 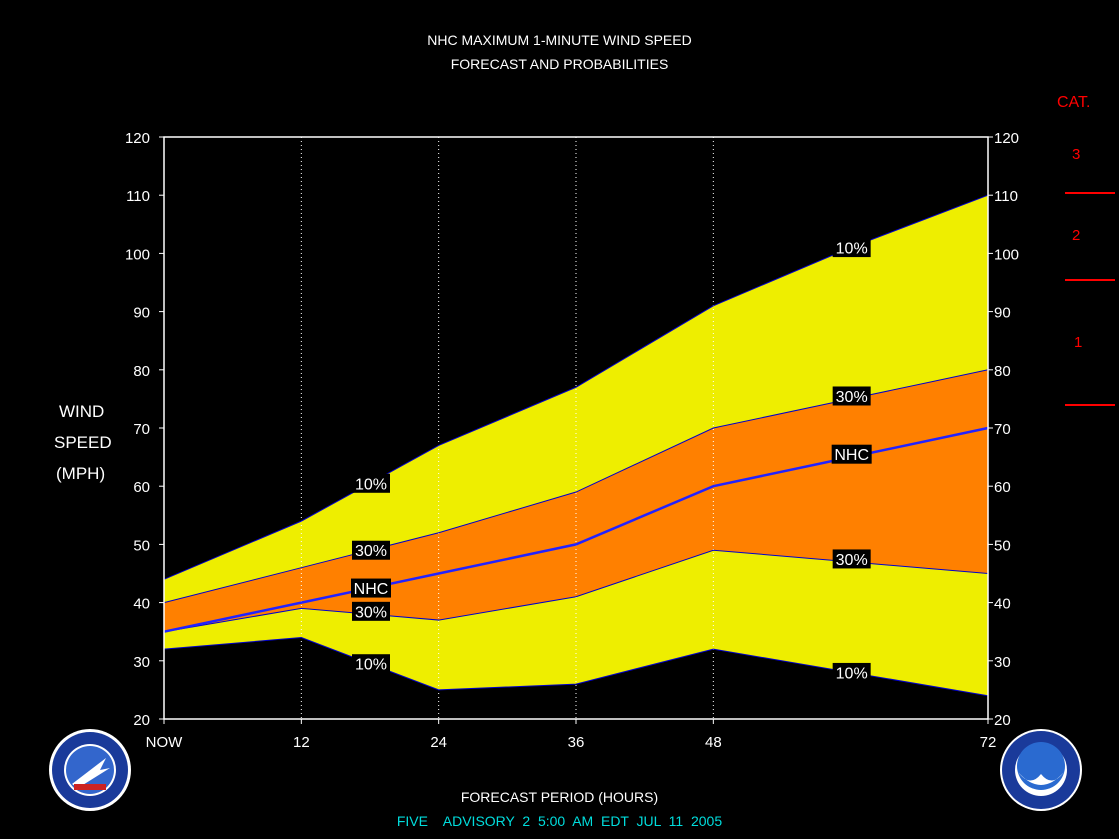 I want to click on category-label-2: 2, so click(x=1076, y=235).